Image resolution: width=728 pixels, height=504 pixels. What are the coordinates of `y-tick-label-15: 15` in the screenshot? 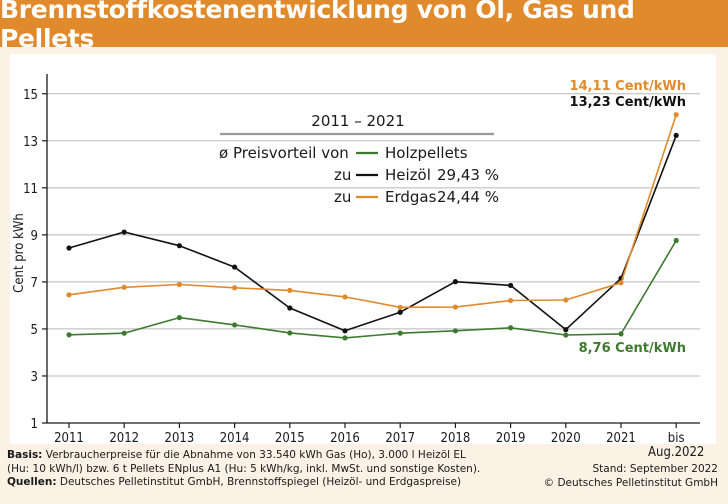 It's located at (30, 95).